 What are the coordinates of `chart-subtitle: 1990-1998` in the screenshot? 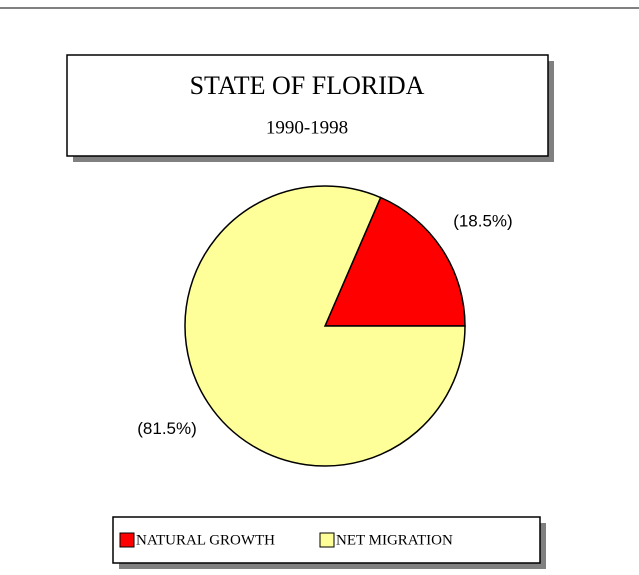 It's located at (307, 127).